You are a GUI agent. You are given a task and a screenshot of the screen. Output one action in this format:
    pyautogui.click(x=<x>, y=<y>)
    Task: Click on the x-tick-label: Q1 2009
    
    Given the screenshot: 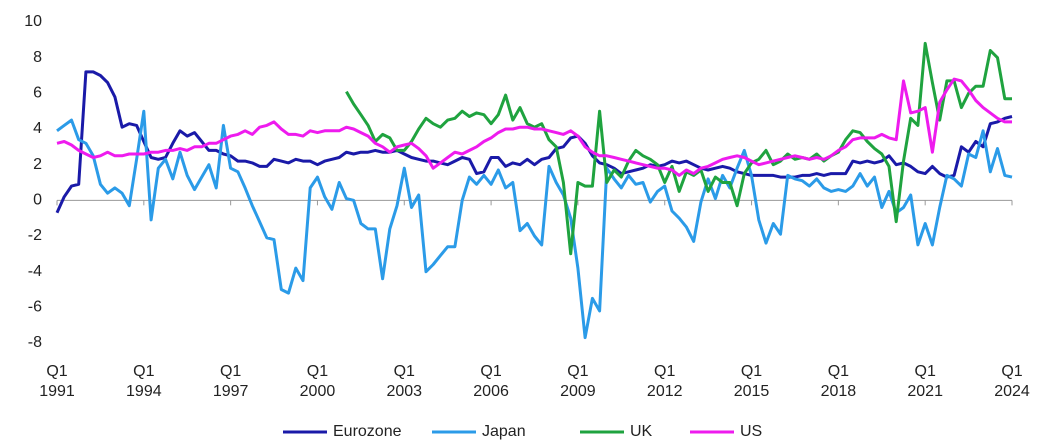 What is the action you would take?
    pyautogui.click(x=578, y=381)
    